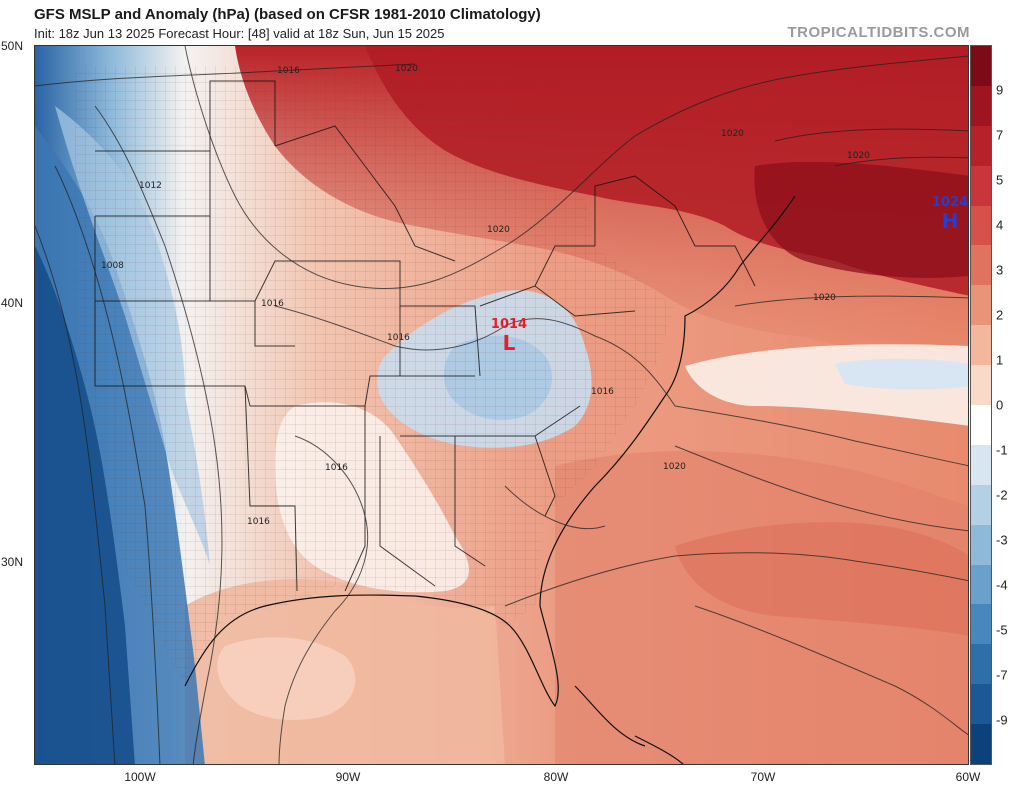 Image resolution: width=1024 pixels, height=786 pixels. I want to click on colorbar-label-neg7: -7, so click(1002, 675).